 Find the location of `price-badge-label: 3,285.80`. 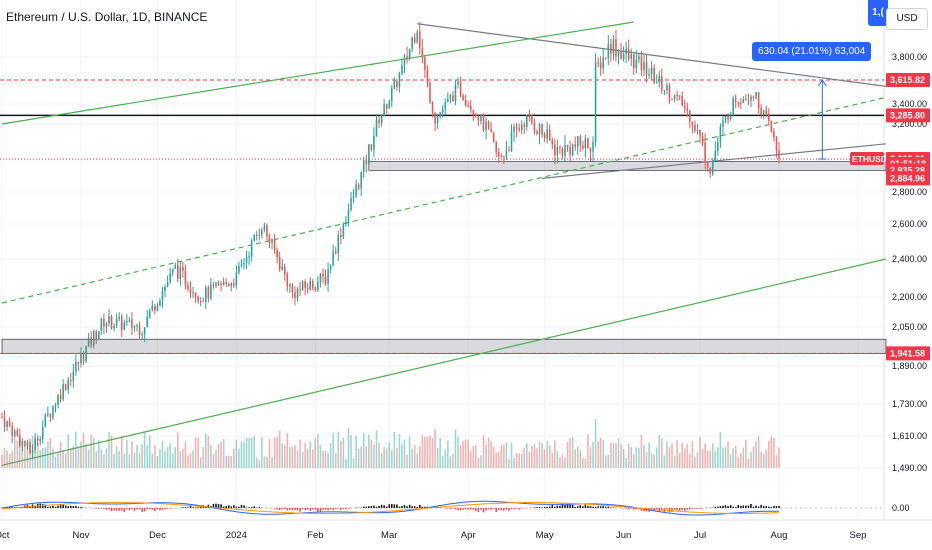

price-badge-label: 3,285.80 is located at coordinates (907, 115).